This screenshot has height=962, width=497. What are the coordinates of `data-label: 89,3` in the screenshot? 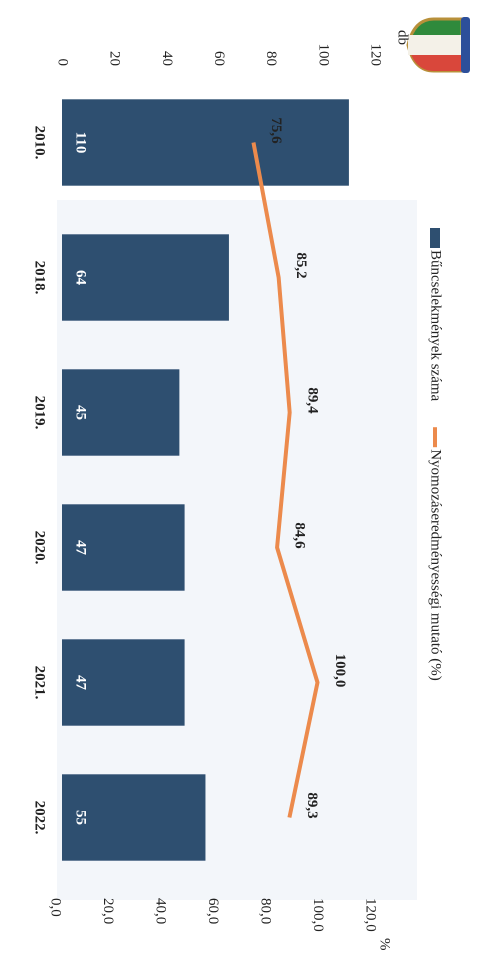 It's located at (312, 805).